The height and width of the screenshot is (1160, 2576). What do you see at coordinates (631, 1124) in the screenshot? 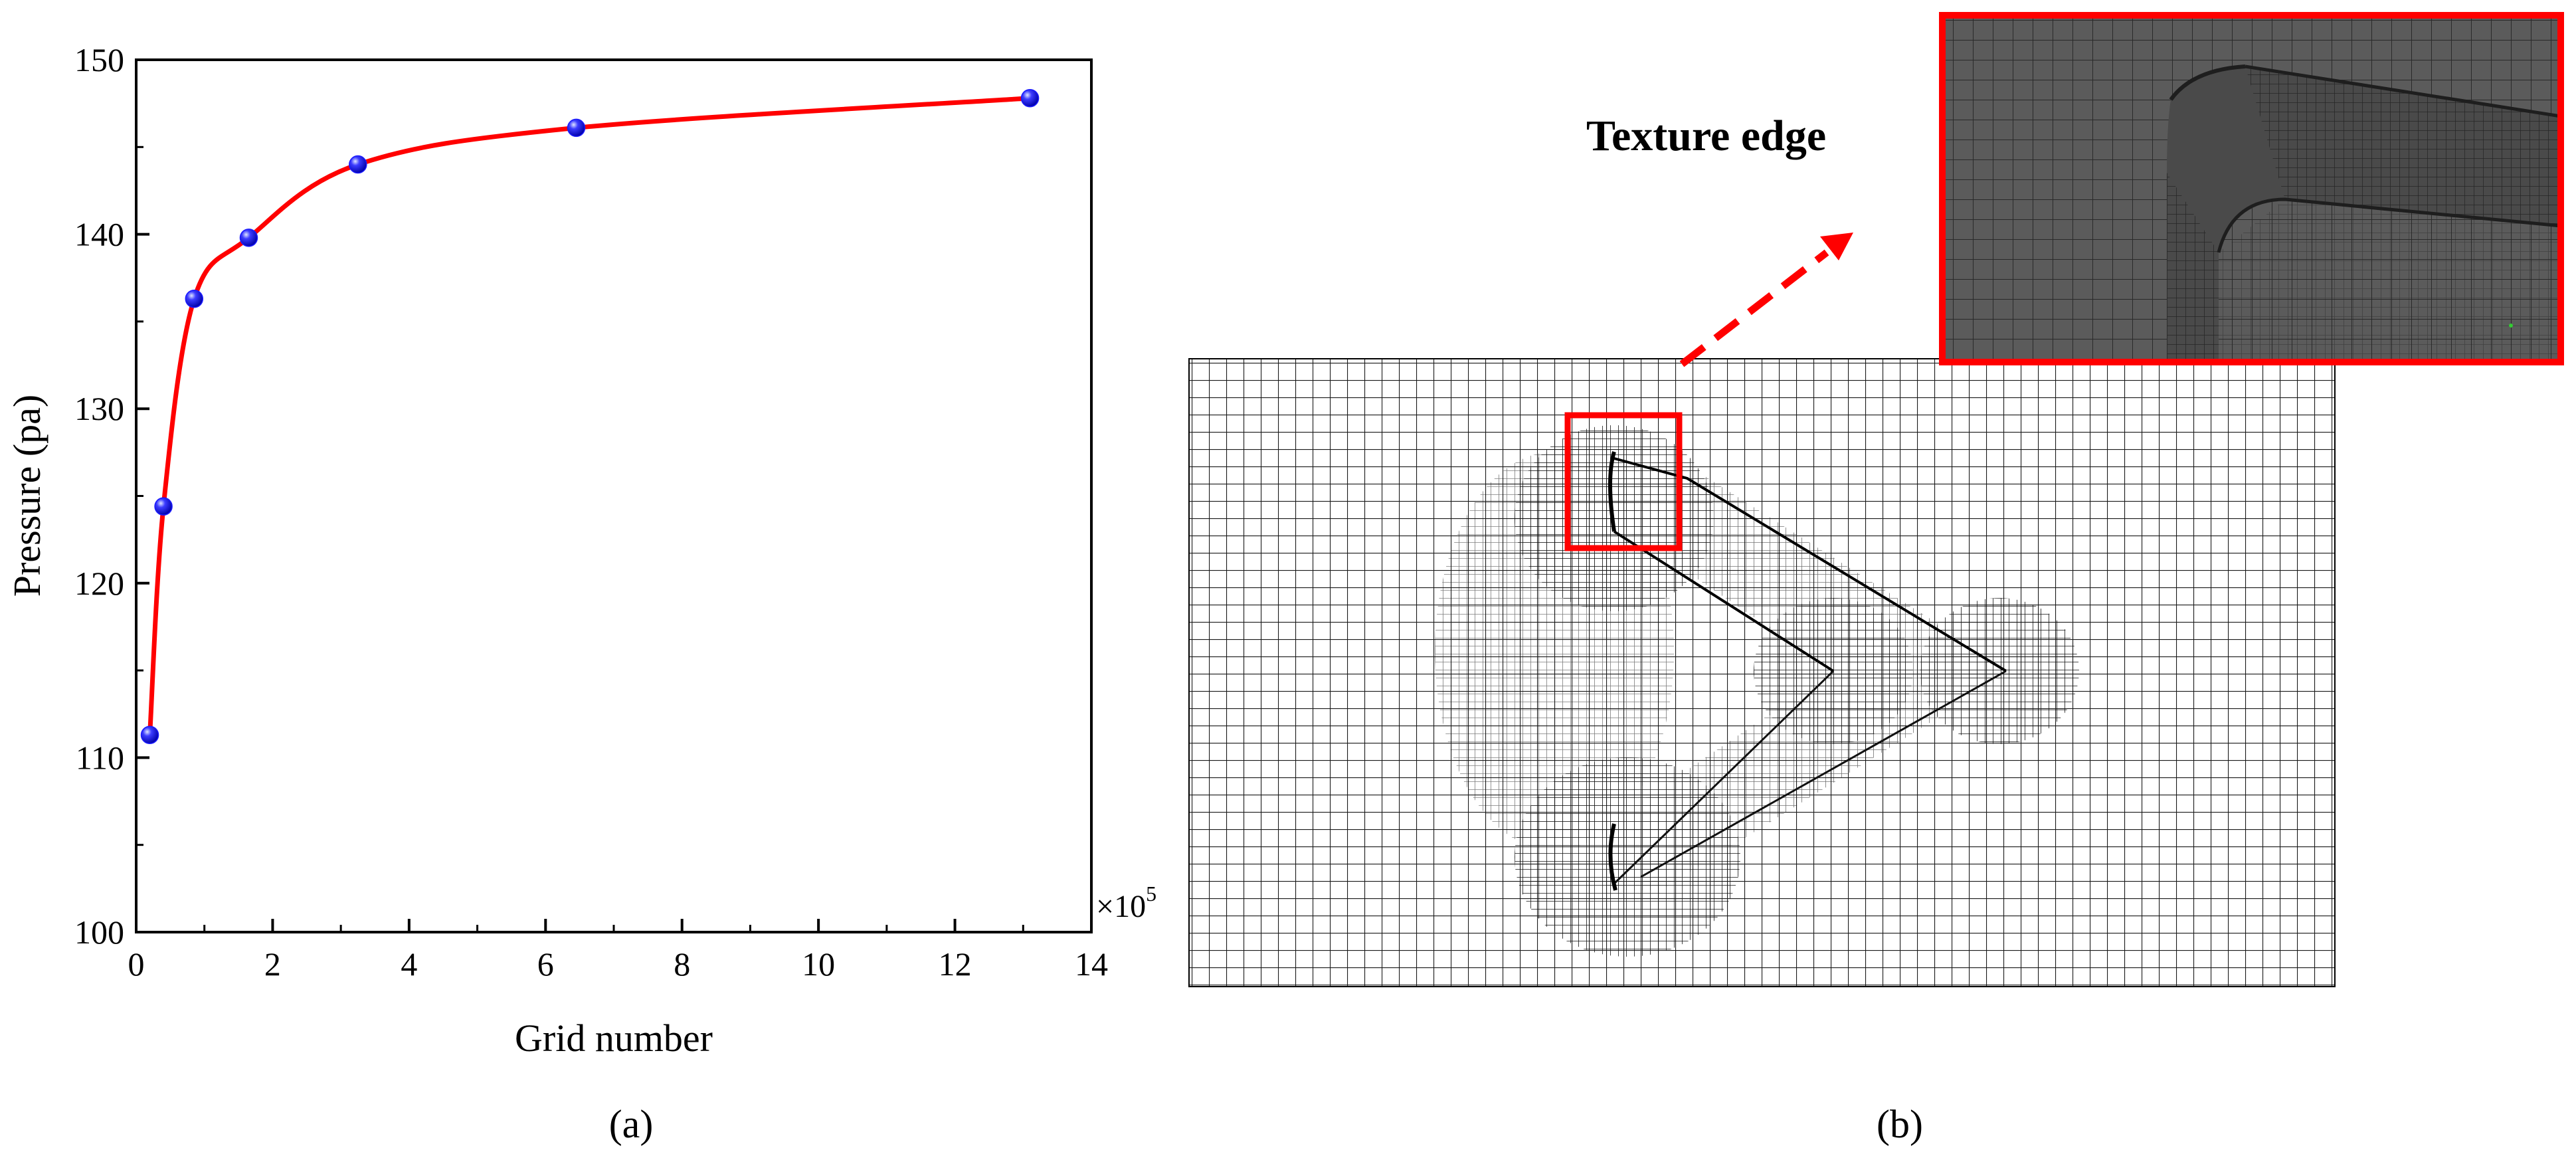
I see `panel-a-label: (a)` at bounding box center [631, 1124].